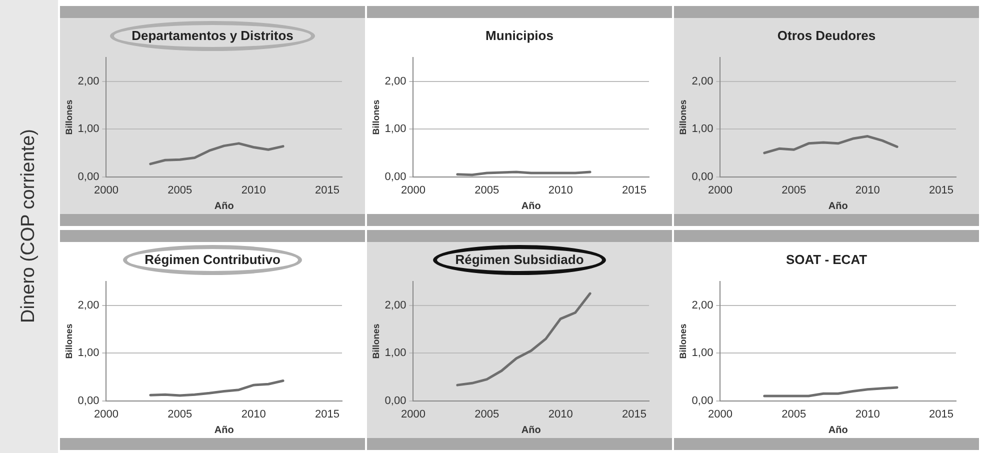 Image resolution: width=981 pixels, height=453 pixels. Describe the element at coordinates (213, 260) in the screenshot. I see `chart-title: Régimen Contributivo` at that location.